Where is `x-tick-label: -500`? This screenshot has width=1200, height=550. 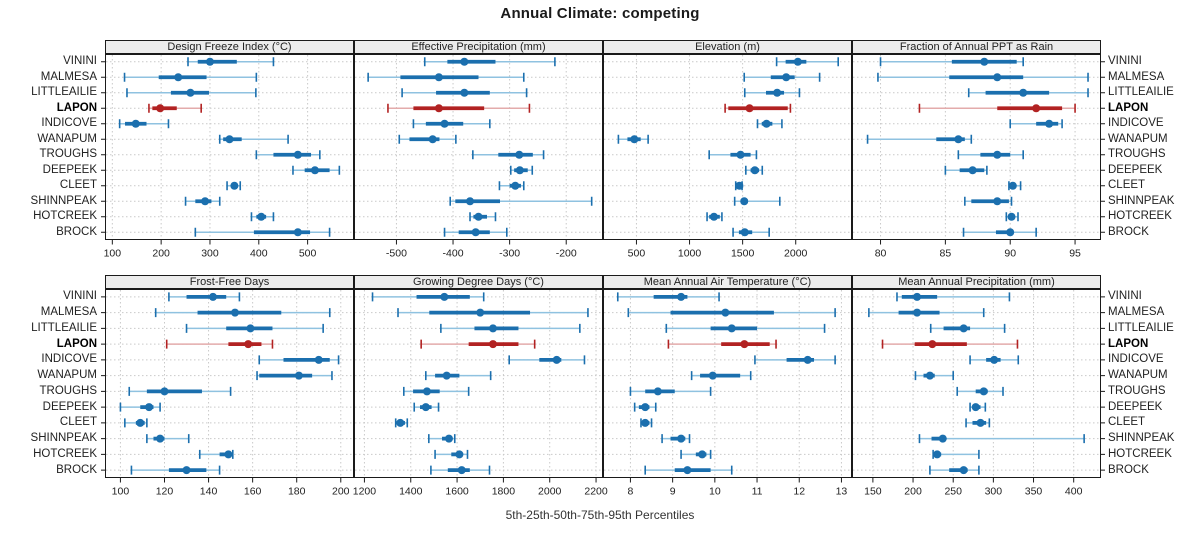
x-tick-label: -500 is located at coordinates (396, 254).